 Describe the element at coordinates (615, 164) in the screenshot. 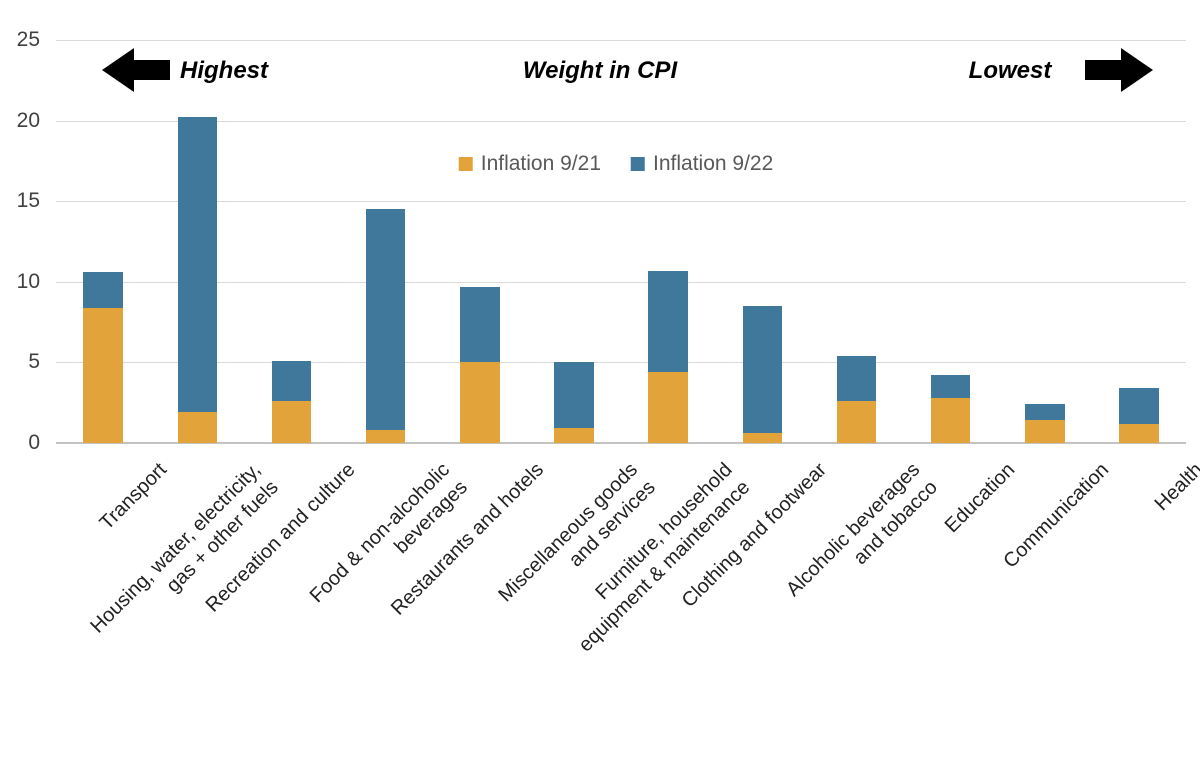

I see `legend: Inflation 9/21 Inflation 9/22` at that location.